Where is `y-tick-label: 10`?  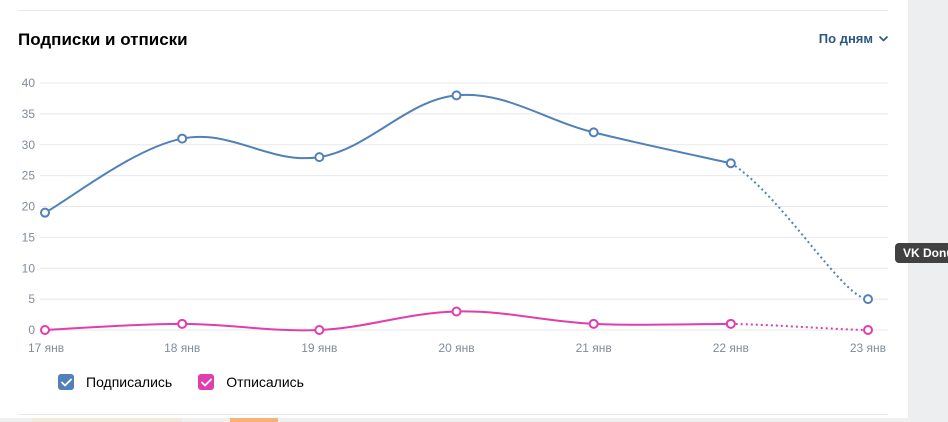 y-tick-label: 10 is located at coordinates (29, 268).